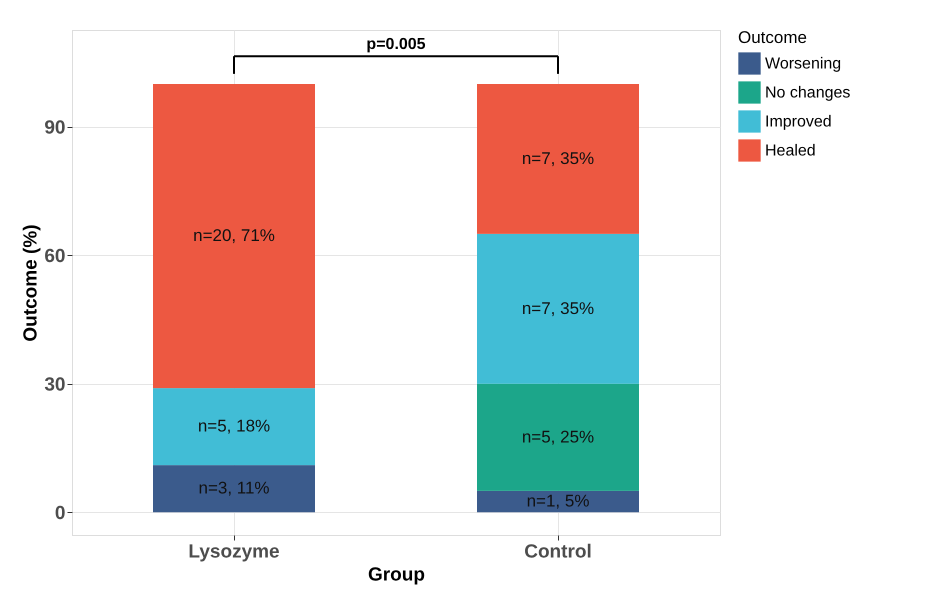  Describe the element at coordinates (396, 45) in the screenshot. I see `annotation: p=0.005` at that location.